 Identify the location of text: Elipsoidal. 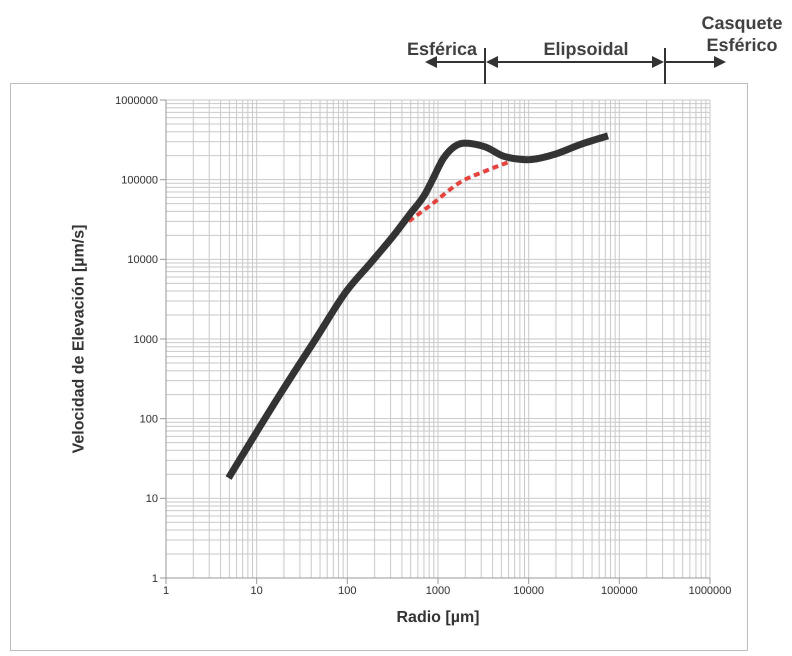
(586, 49).